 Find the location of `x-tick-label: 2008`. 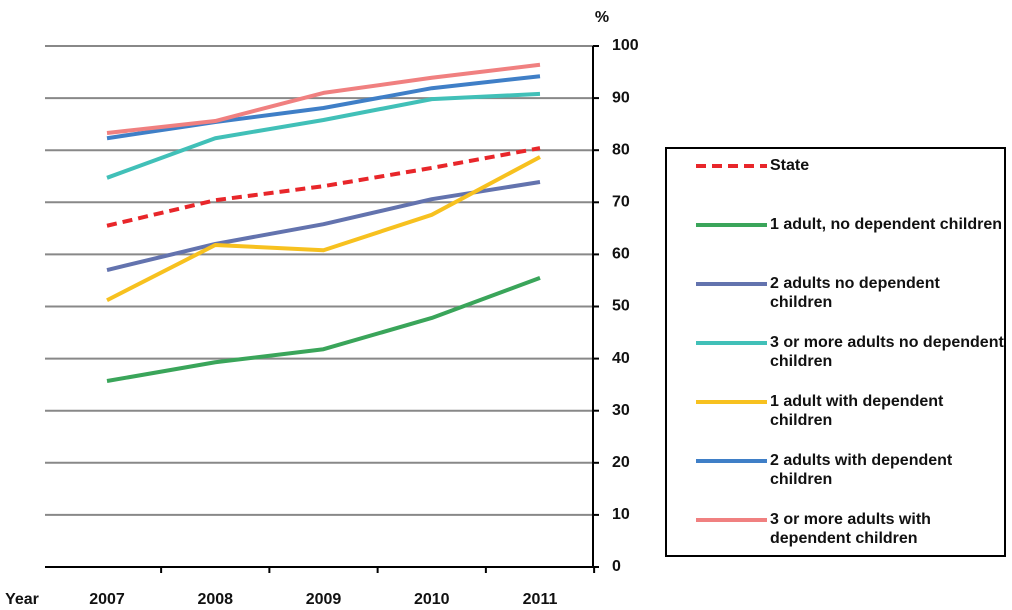

x-tick-label: 2008 is located at coordinates (215, 599).